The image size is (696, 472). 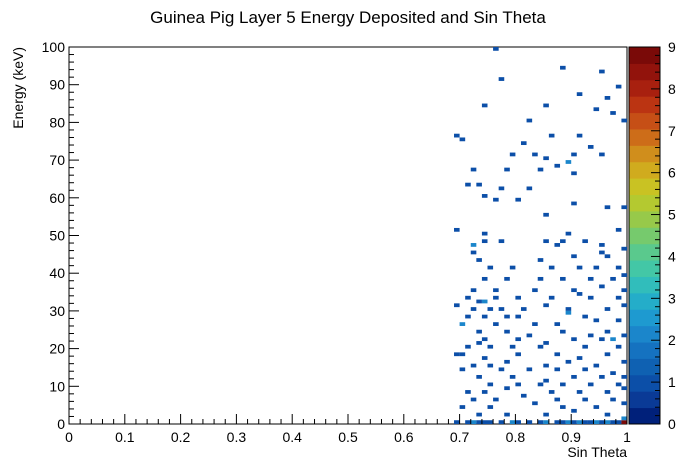 What do you see at coordinates (672, 215) in the screenshot?
I see `color-scale-tick-label: 5` at bounding box center [672, 215].